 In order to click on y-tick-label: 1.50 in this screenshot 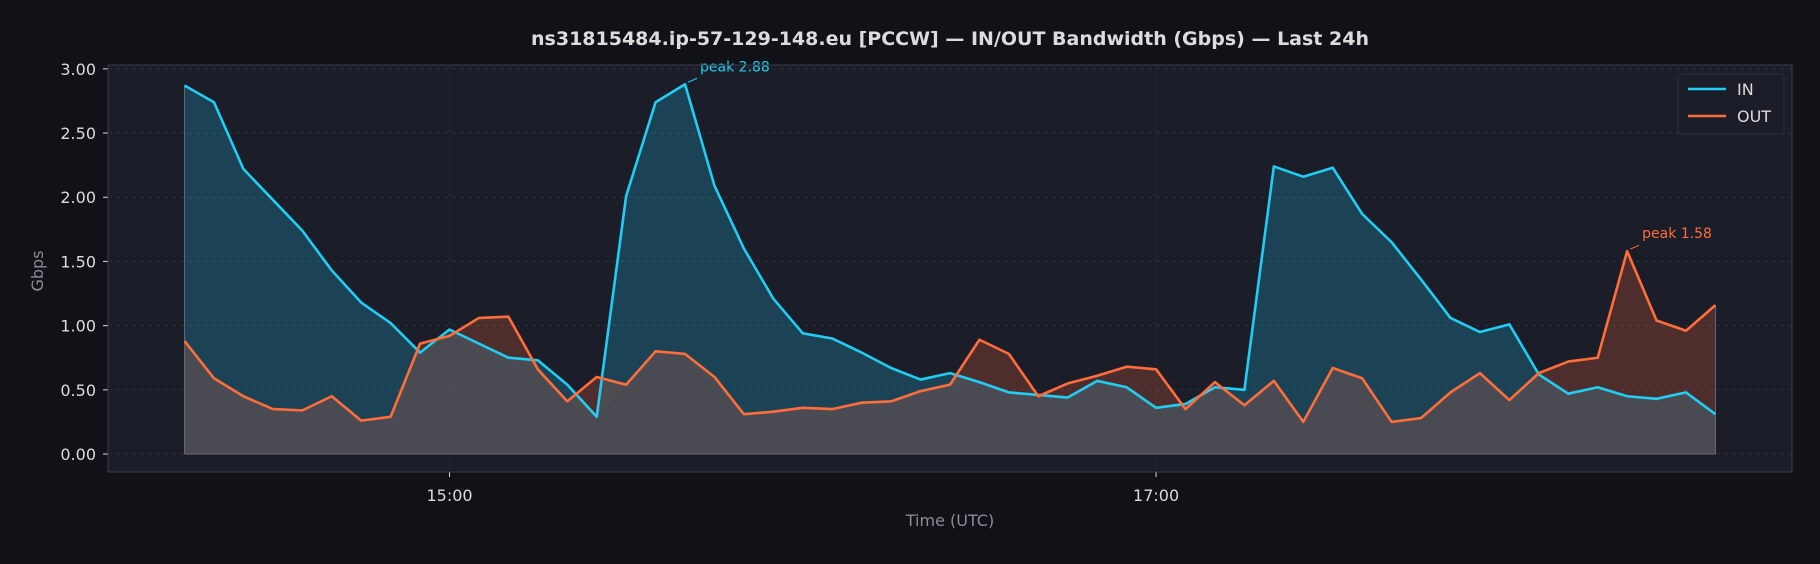, I will do `click(78, 261)`.